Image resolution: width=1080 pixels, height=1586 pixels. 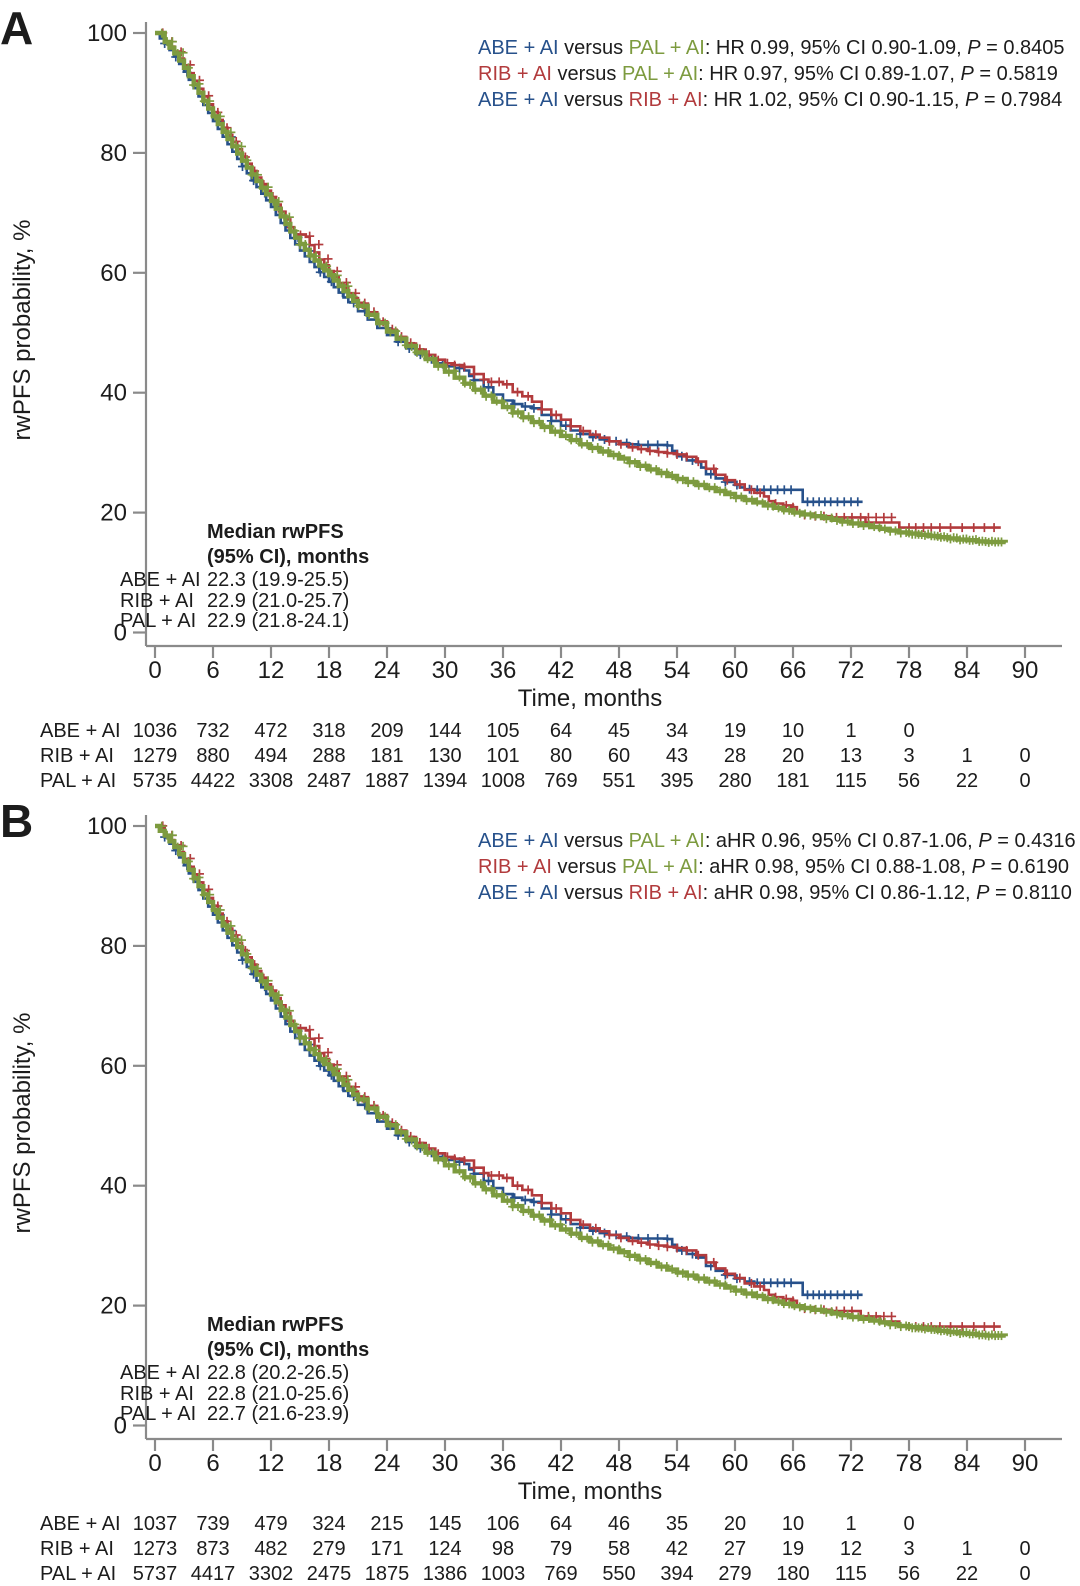 What do you see at coordinates (328, 1549) in the screenshot?
I see `risk-value: 279` at bounding box center [328, 1549].